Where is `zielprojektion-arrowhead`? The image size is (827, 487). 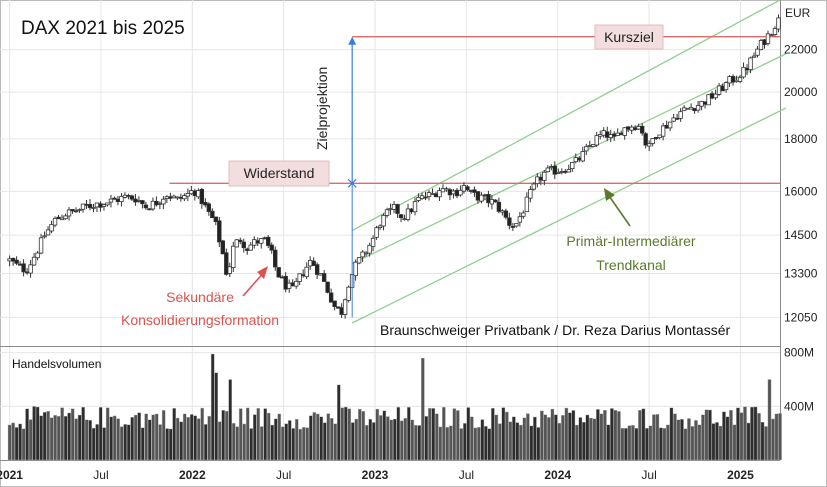
zielprojektion-arrowhead is located at coordinates (352, 40).